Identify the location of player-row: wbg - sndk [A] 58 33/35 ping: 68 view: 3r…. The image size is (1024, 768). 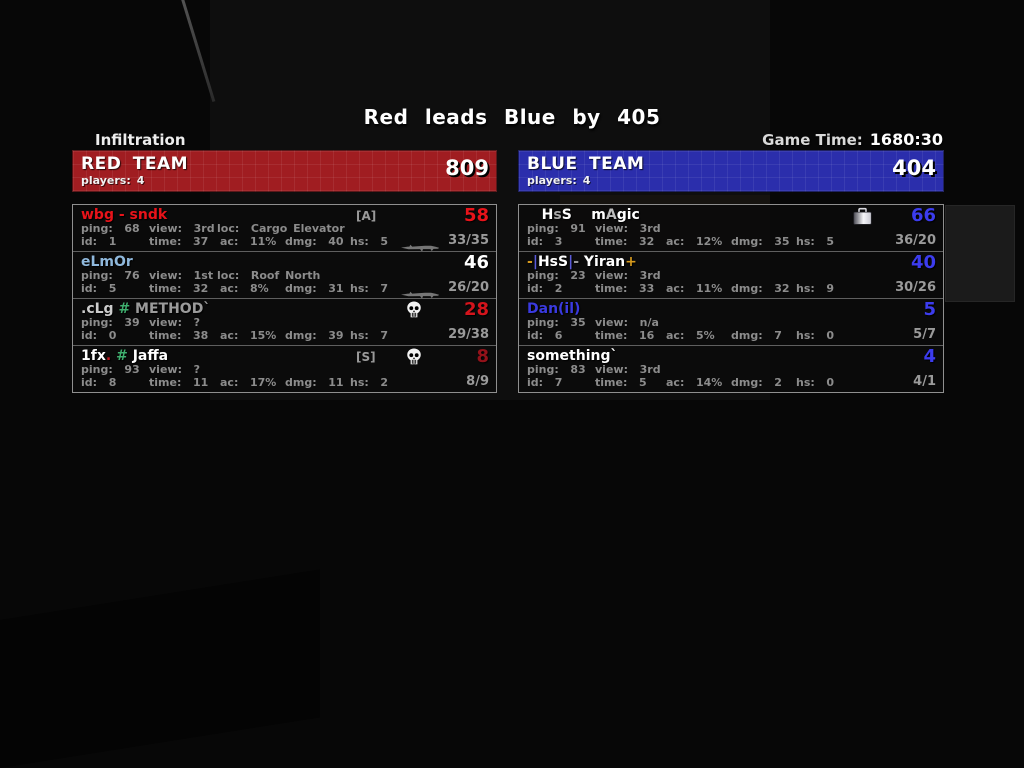
(284, 228).